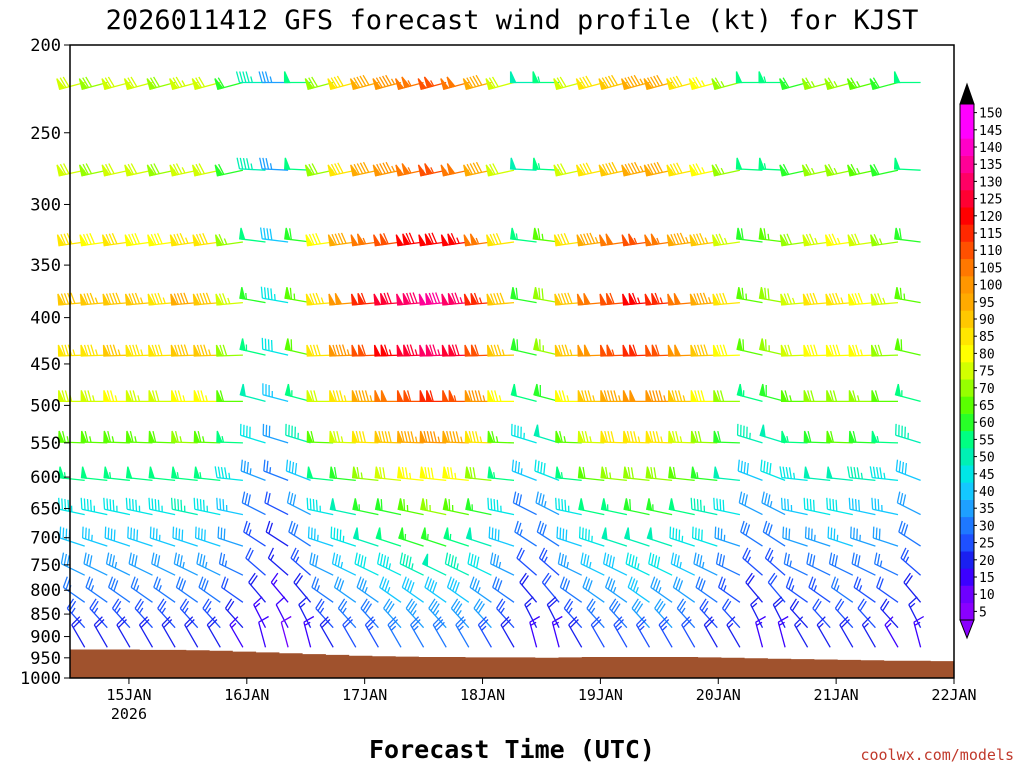  I want to click on y-tick-label: 200, so click(45, 46).